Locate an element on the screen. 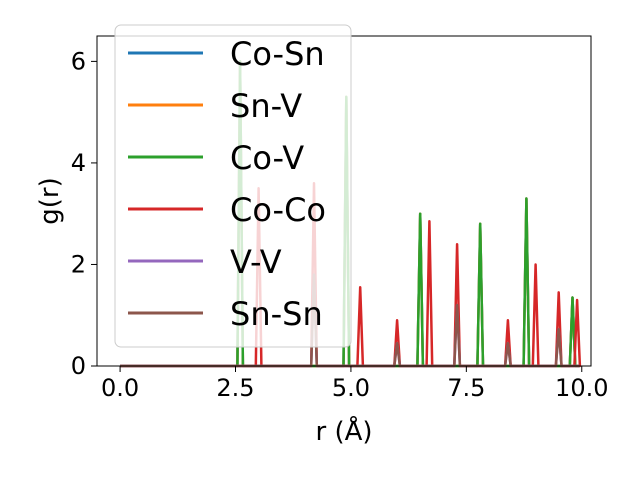 The image size is (640, 480). y-tick-label: 0 is located at coordinates (78, 366).